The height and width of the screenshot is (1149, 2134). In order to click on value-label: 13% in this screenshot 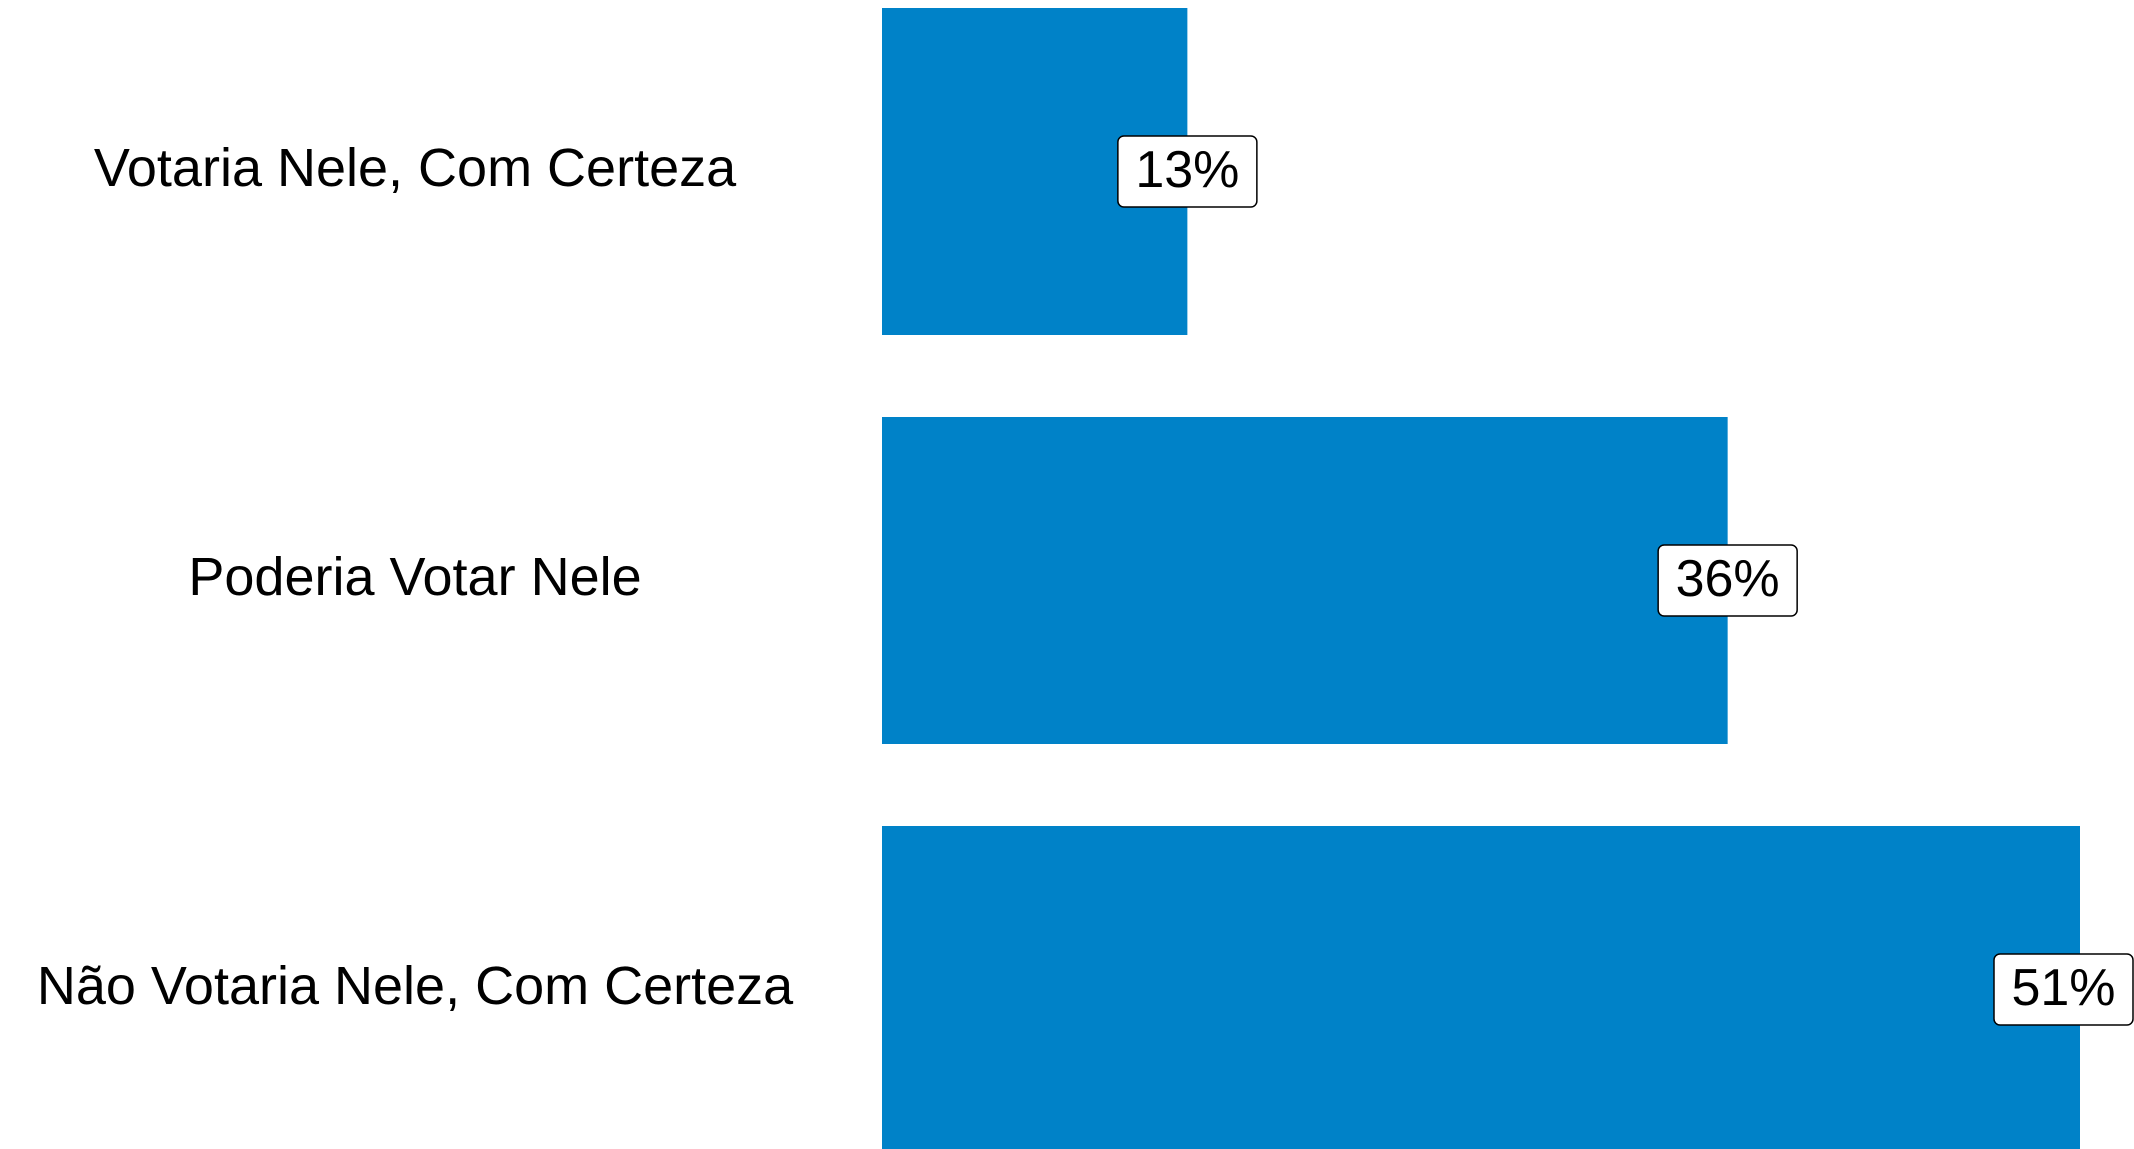, I will do `click(1187, 170)`.